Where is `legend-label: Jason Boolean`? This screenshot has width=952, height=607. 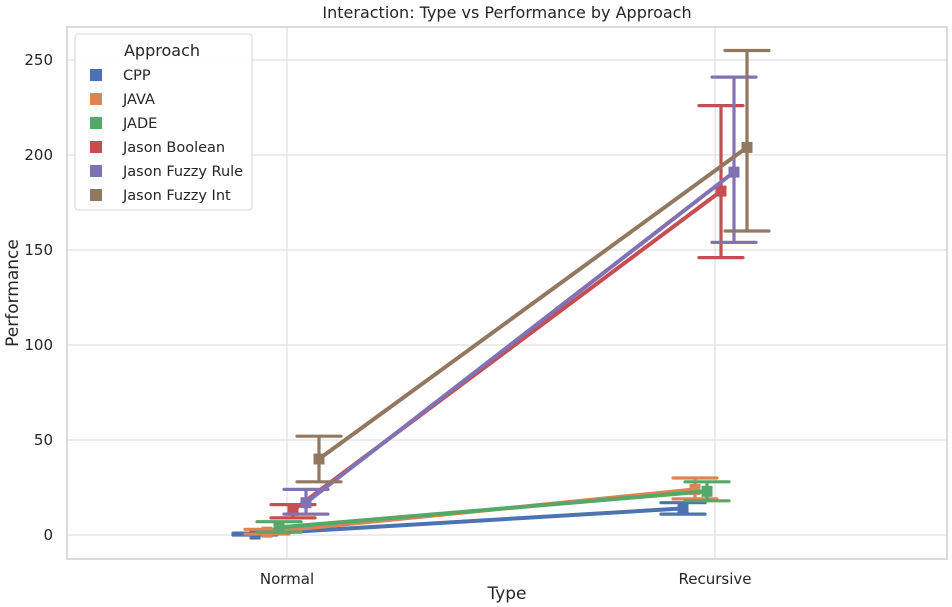 legend-label: Jason Boolean is located at coordinates (173, 148).